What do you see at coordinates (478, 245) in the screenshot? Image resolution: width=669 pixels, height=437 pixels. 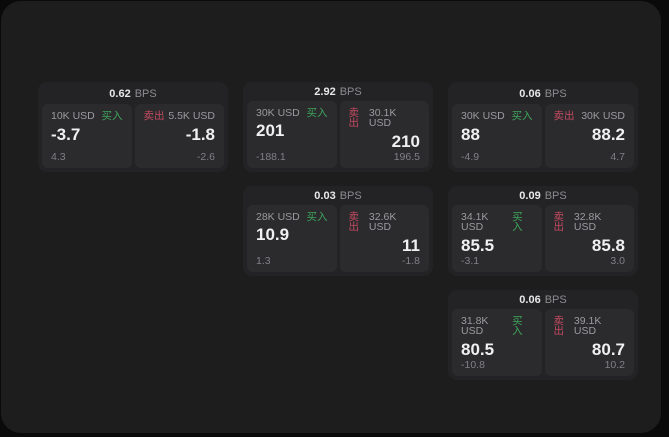 I see `buy-price: 85.5` at bounding box center [478, 245].